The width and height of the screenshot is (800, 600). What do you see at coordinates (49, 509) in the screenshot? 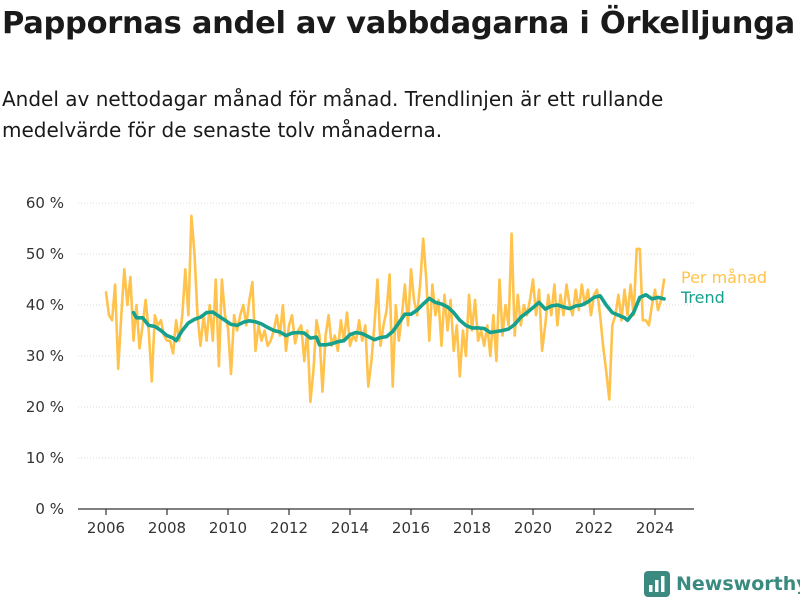
I see `y-tick-label: 0 %` at bounding box center [49, 509].